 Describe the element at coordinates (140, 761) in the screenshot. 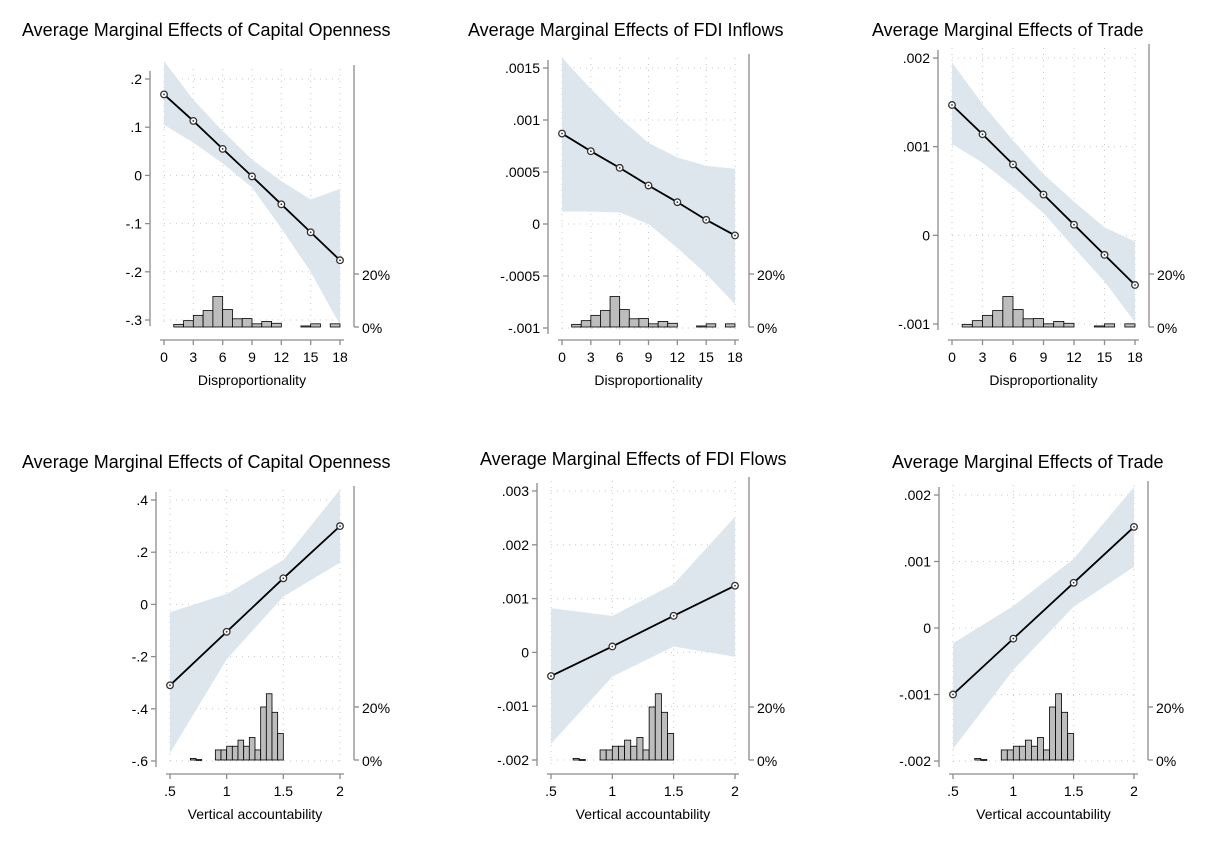

I see `y-tick-label: -.6` at that location.